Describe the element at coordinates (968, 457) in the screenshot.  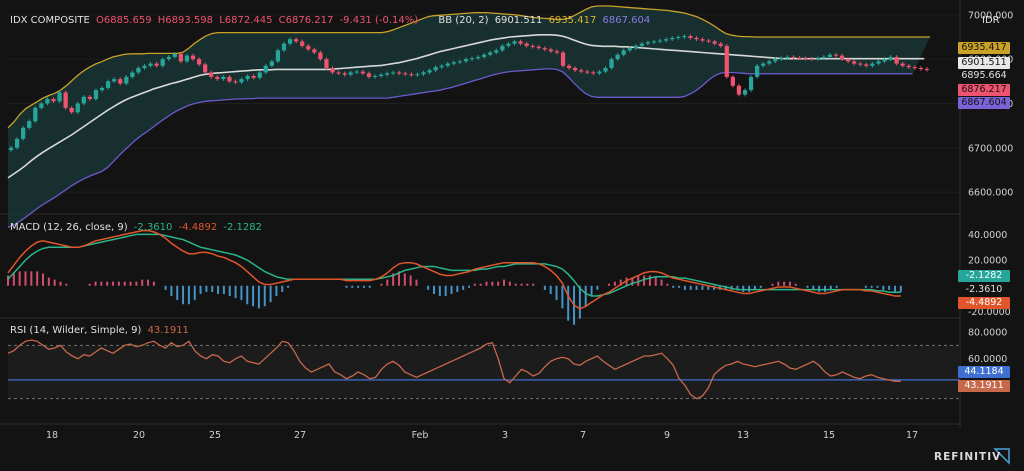
I see `brand-logo: REFINITIV` at that location.